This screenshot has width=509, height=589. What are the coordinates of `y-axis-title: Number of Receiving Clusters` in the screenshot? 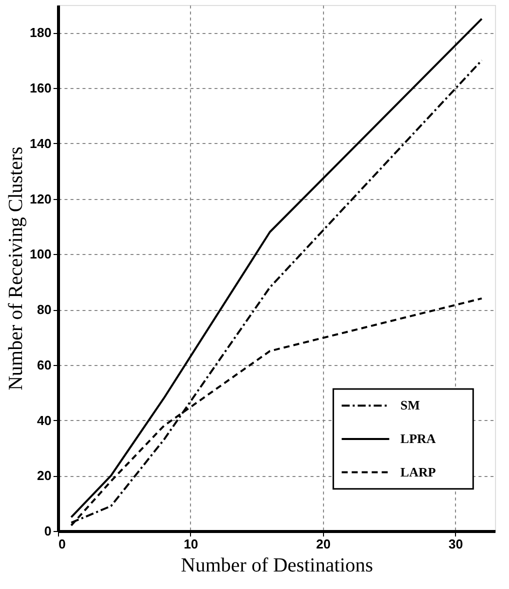 It's located at (15, 268).